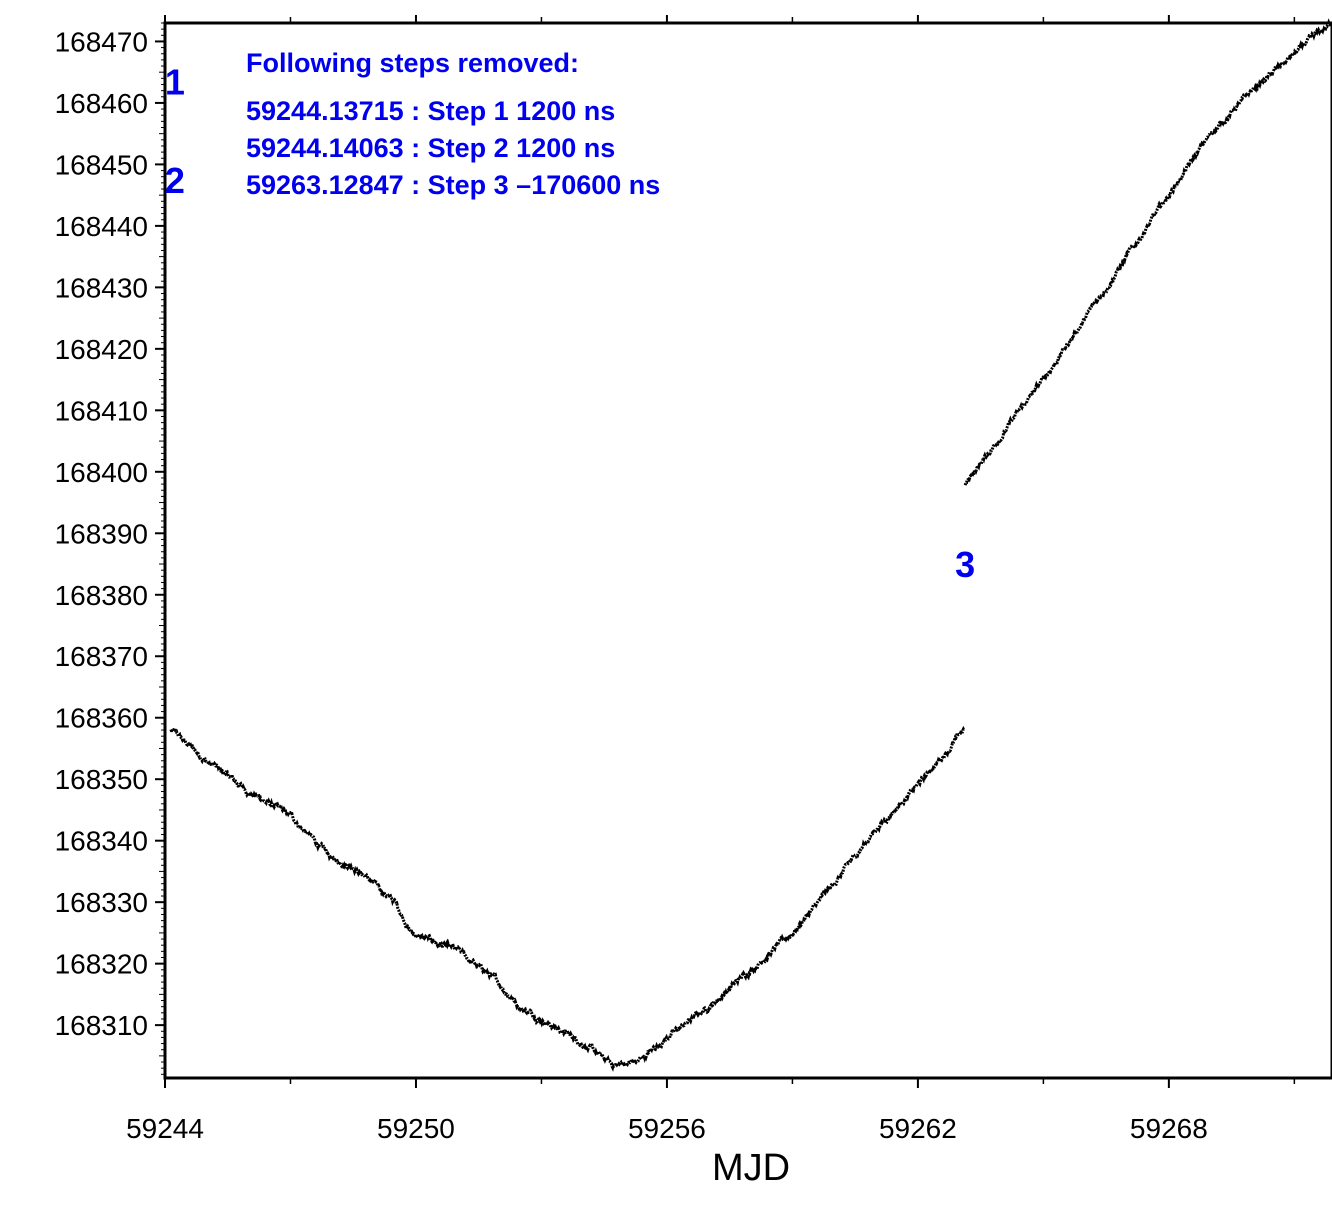 The width and height of the screenshot is (1332, 1211). I want to click on annotation-line-3: 59263.12847 : Step 3 –170600 ns, so click(453, 185).